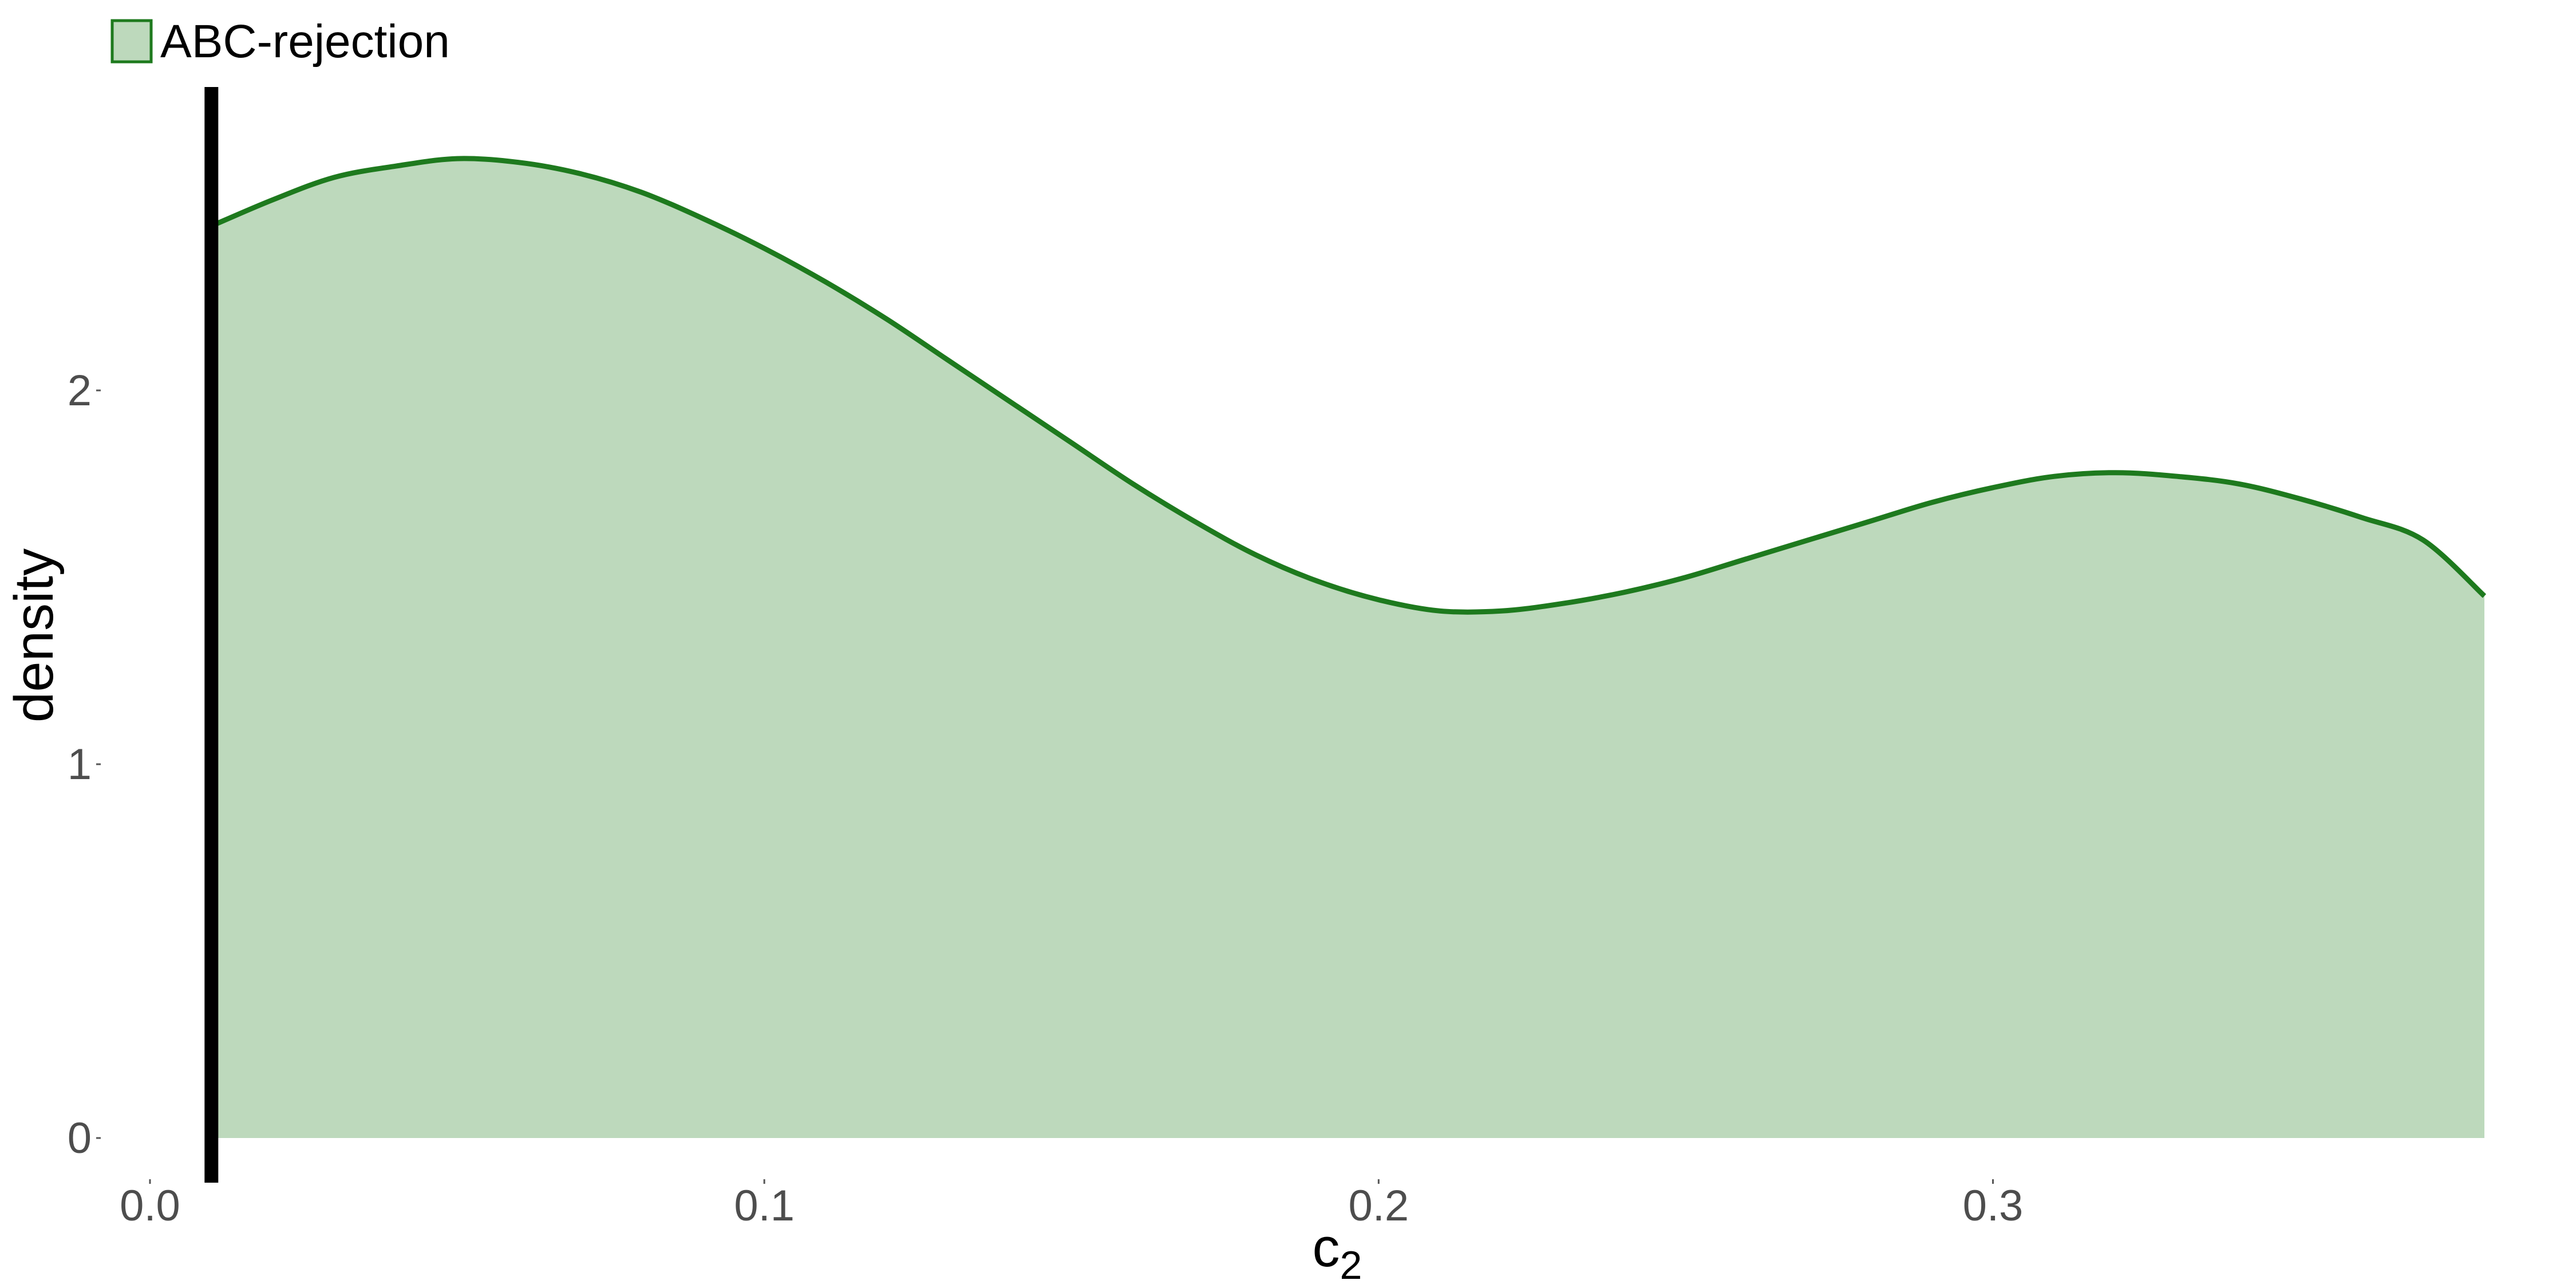 The height and width of the screenshot is (1288, 2576). I want to click on y-tick-label: 2, so click(80, 390).